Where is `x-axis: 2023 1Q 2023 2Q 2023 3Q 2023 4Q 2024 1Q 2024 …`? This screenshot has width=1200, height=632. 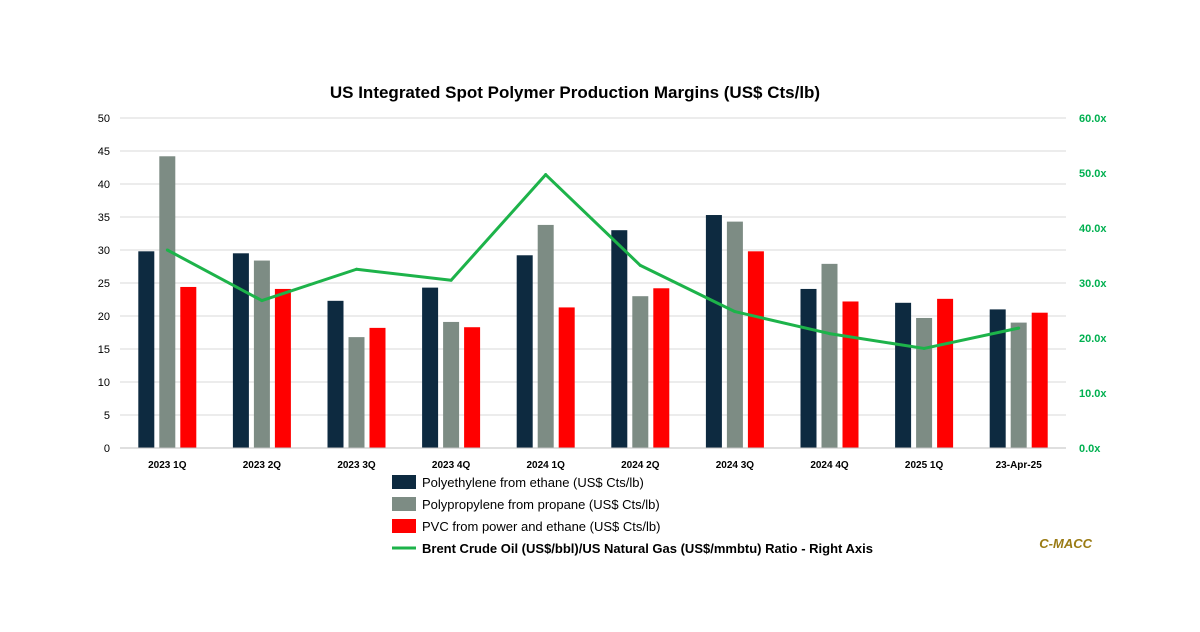
x-axis: 2023 1Q 2023 2Q 2023 3Q 2023 4Q 2024 1Q 2024 … is located at coordinates (593, 459).